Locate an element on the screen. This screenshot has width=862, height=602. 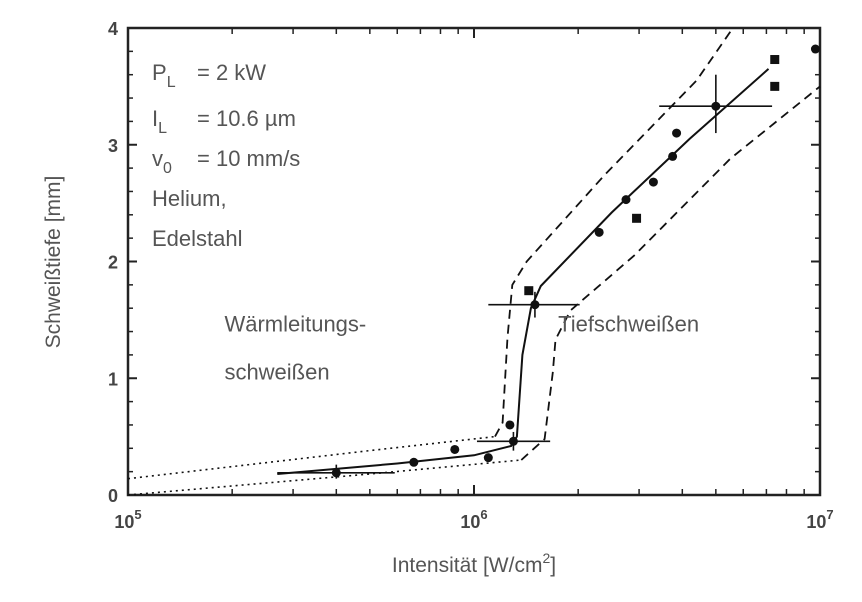
region-label: Tiefschweißen is located at coordinates (628, 324).